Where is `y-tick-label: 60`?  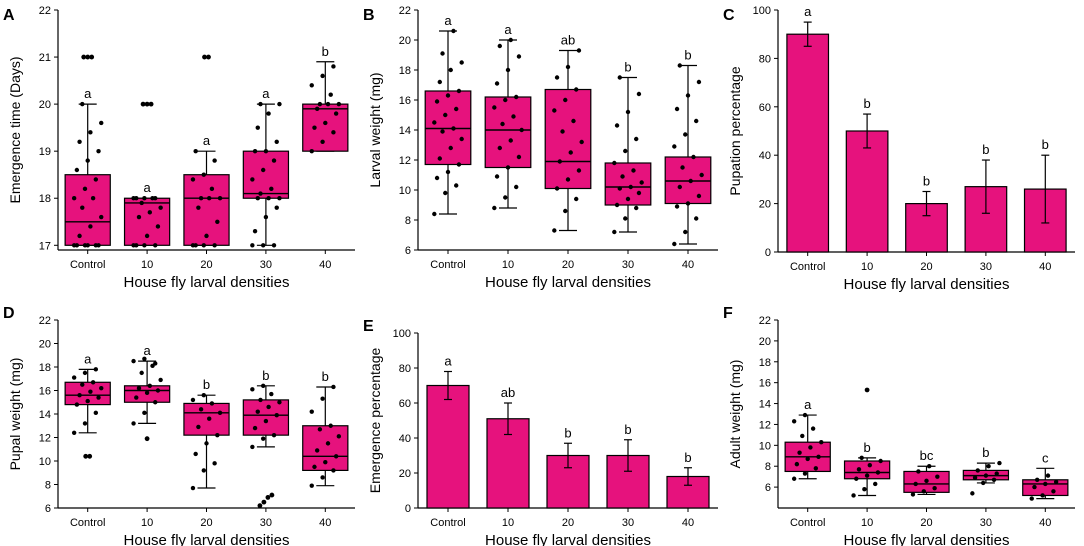 y-tick-label: 60 is located at coordinates (405, 404).